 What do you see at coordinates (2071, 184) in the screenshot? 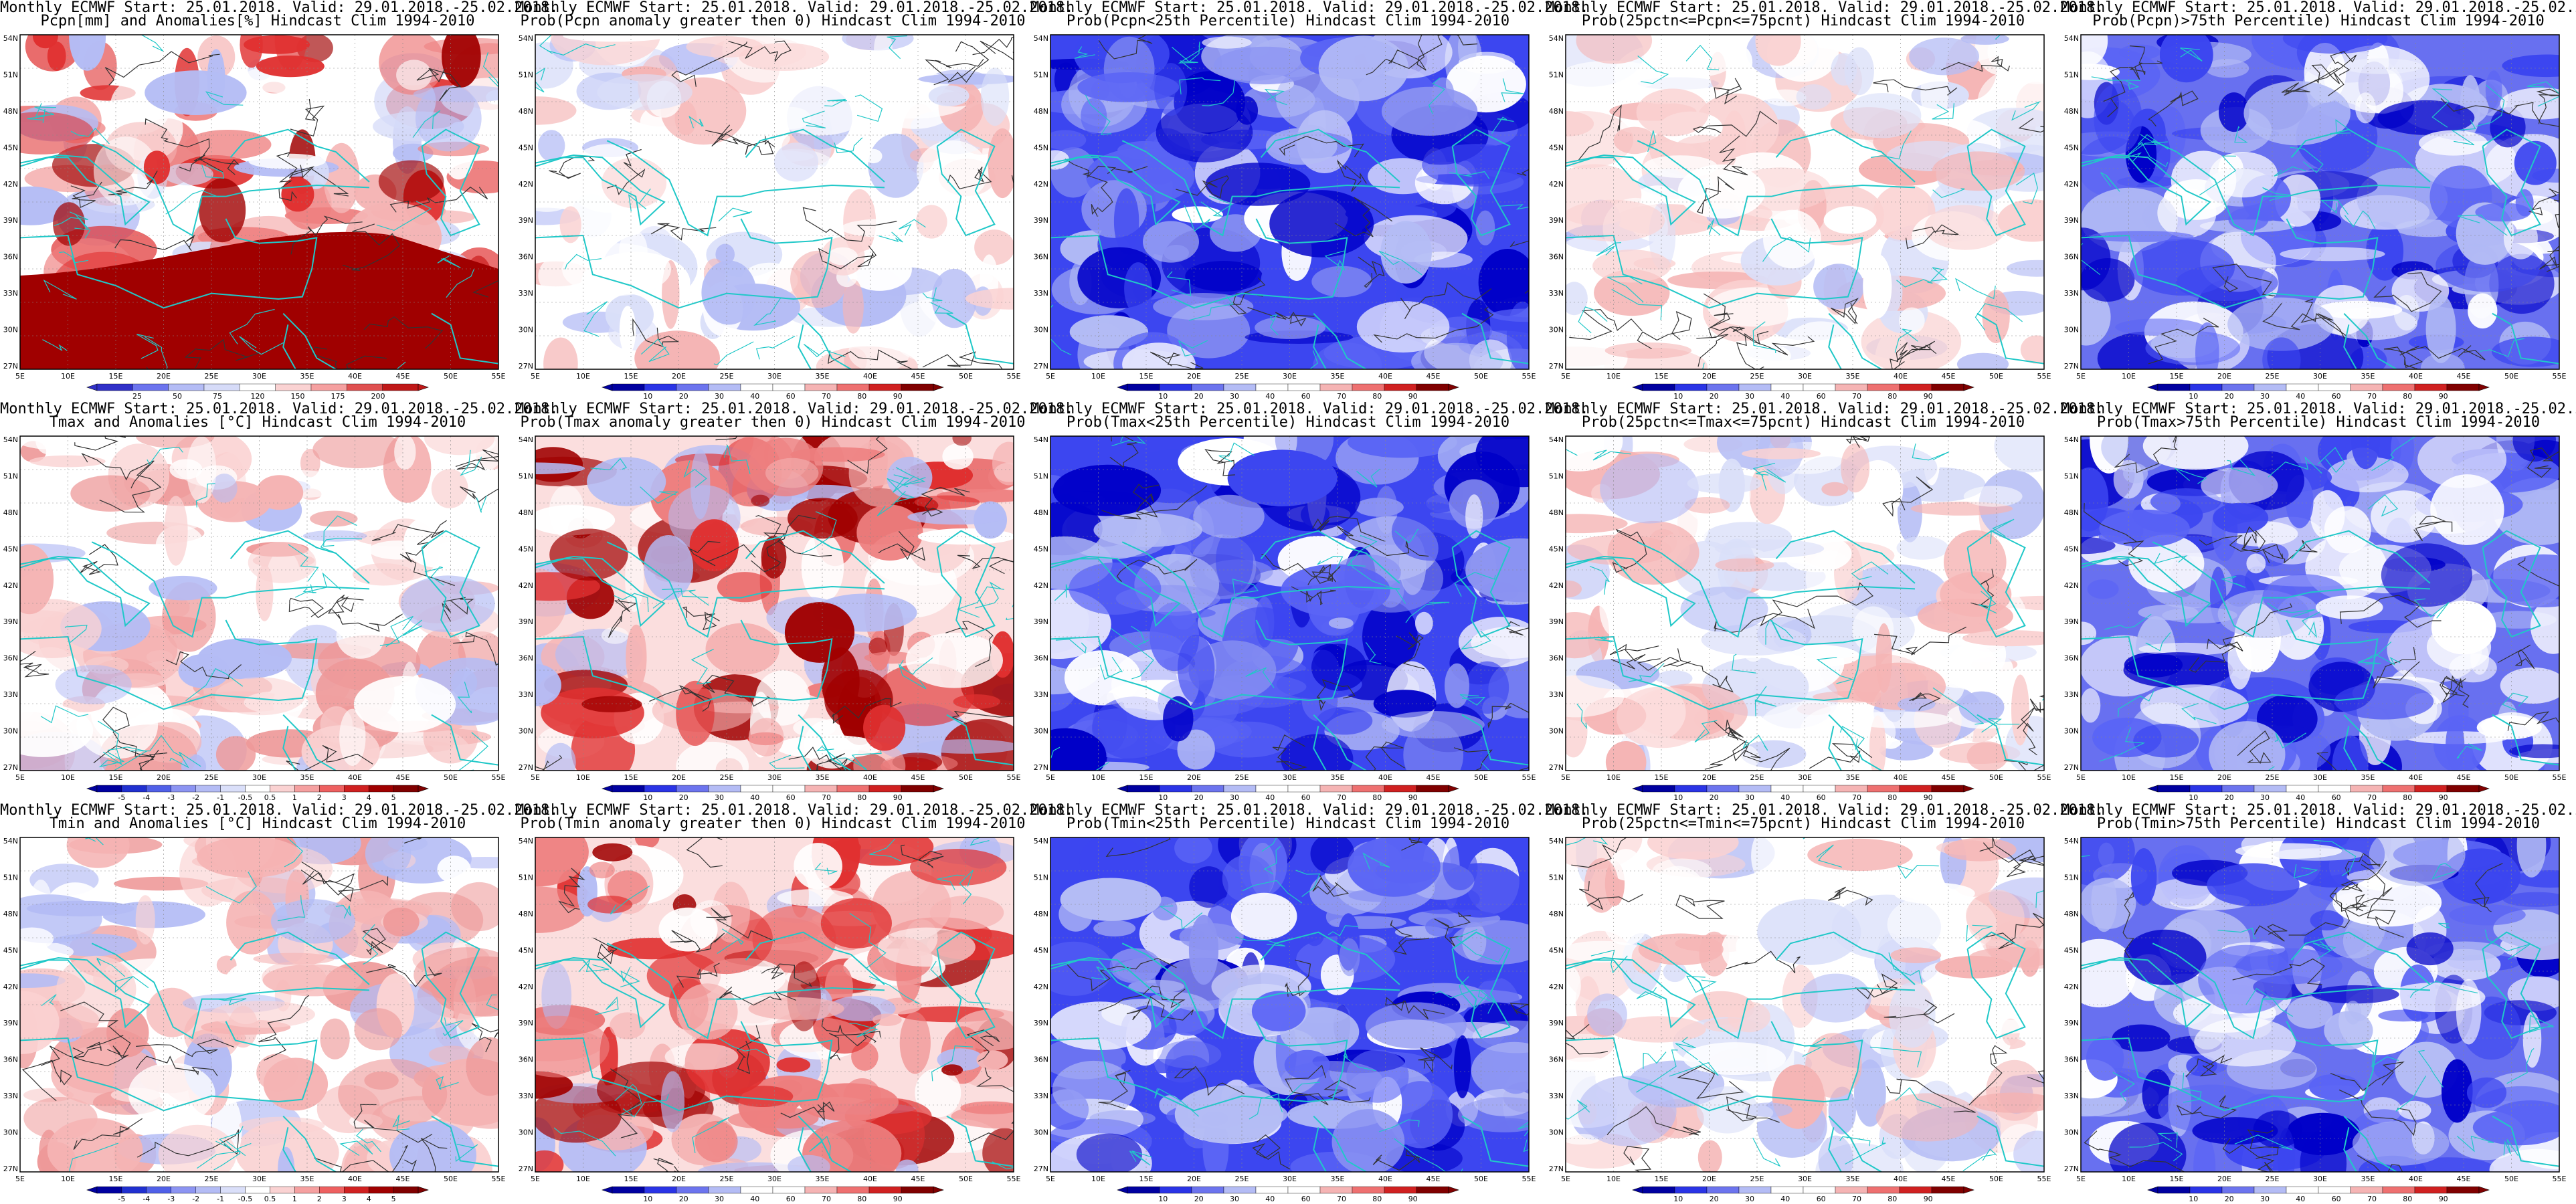
I see `lat-tick-label: 42N` at bounding box center [2071, 184].